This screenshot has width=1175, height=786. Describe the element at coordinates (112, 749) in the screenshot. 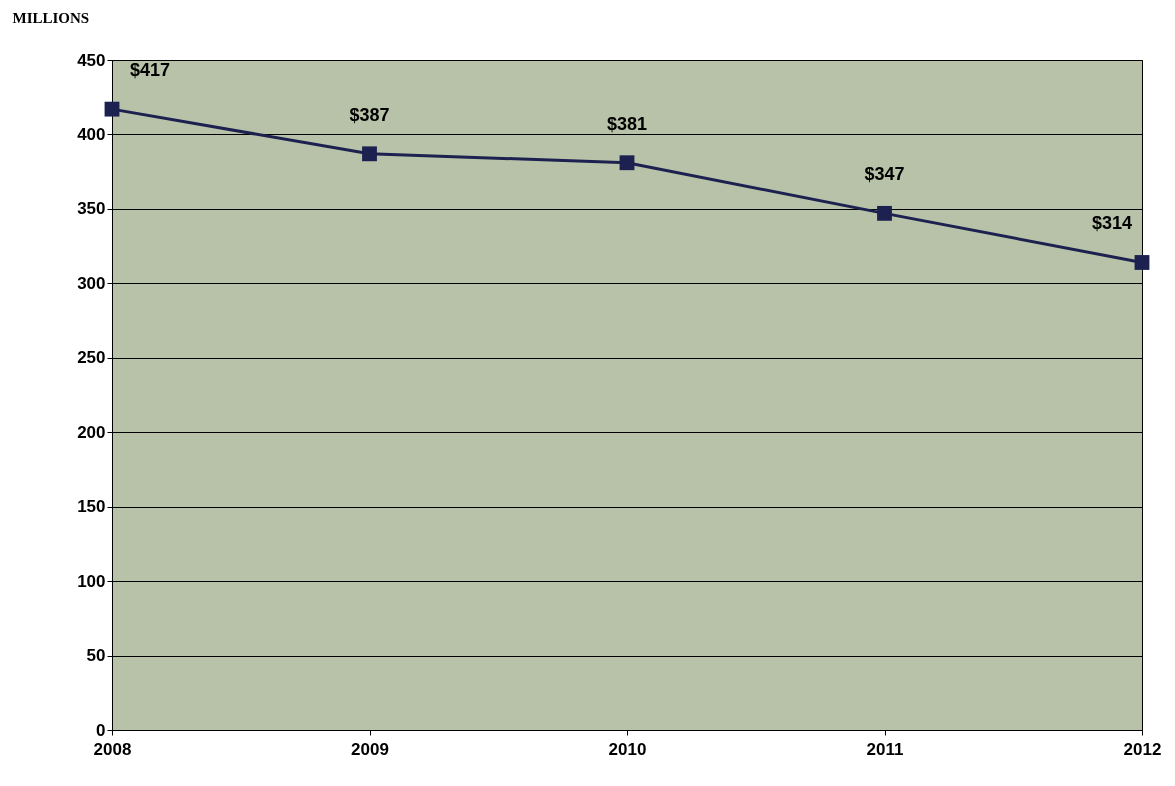

I see `x-tick-label: 2008` at that location.